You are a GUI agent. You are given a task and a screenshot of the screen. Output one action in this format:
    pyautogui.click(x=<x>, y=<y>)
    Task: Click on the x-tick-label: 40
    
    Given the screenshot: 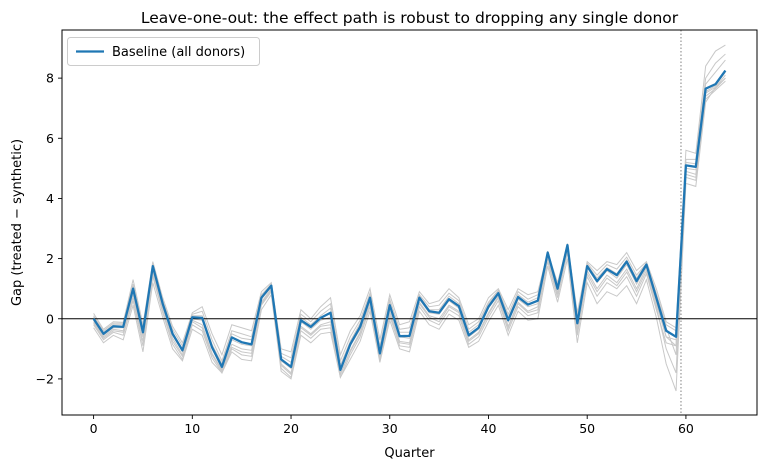 What is the action you would take?
    pyautogui.click(x=489, y=428)
    